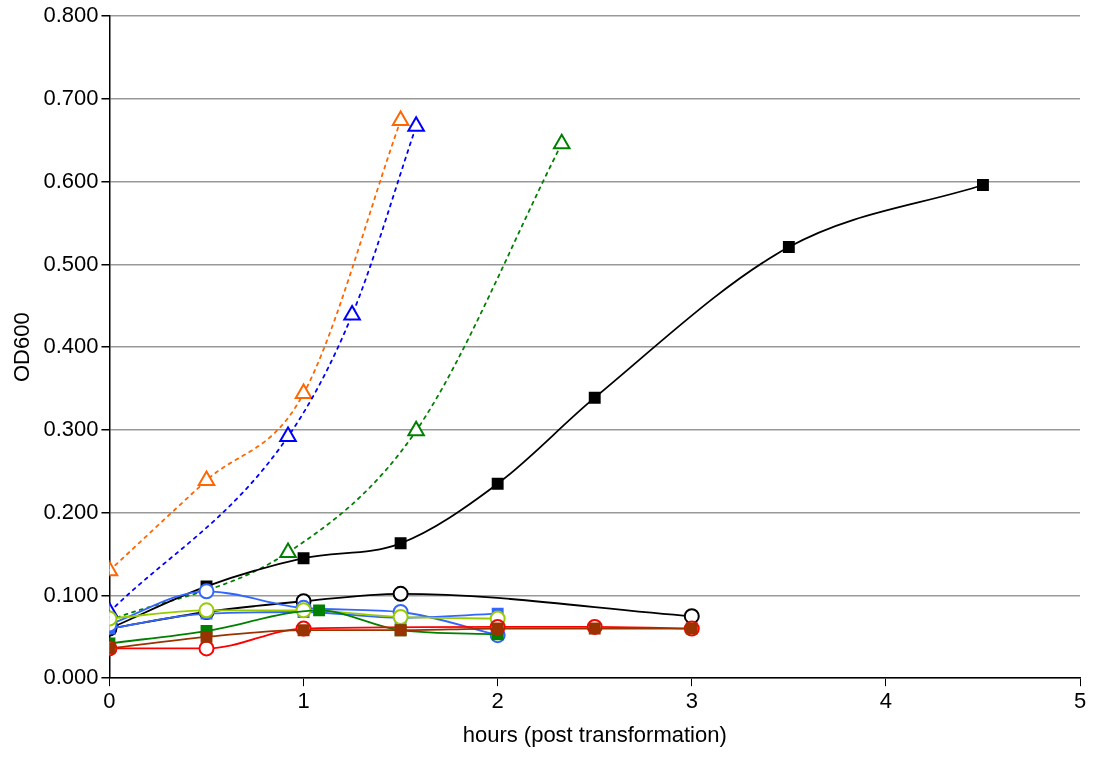  Describe the element at coordinates (886, 701) in the screenshot. I see `x-tick-label: 4` at that location.